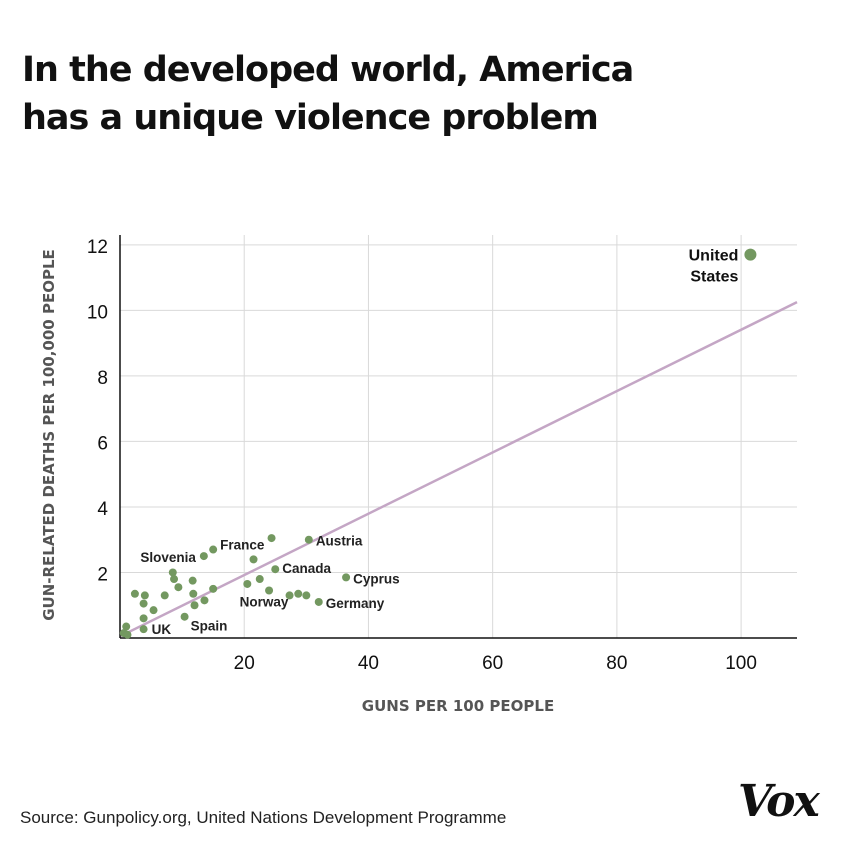  What do you see at coordinates (328, 70) in the screenshot?
I see `chart-title-line-1: In the developed world, America` at bounding box center [328, 70].